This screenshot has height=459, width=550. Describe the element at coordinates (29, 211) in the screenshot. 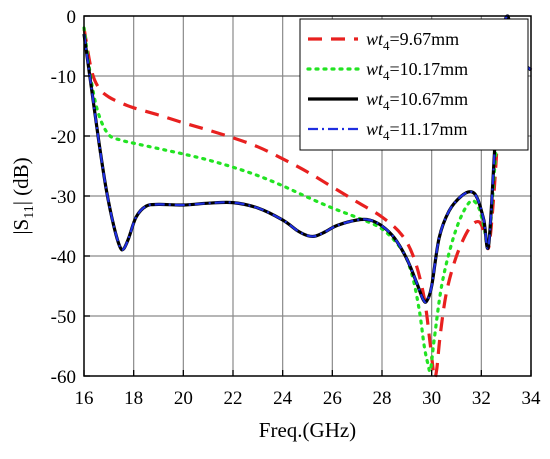

I see `y-axis-title-sub: 11` at that location.